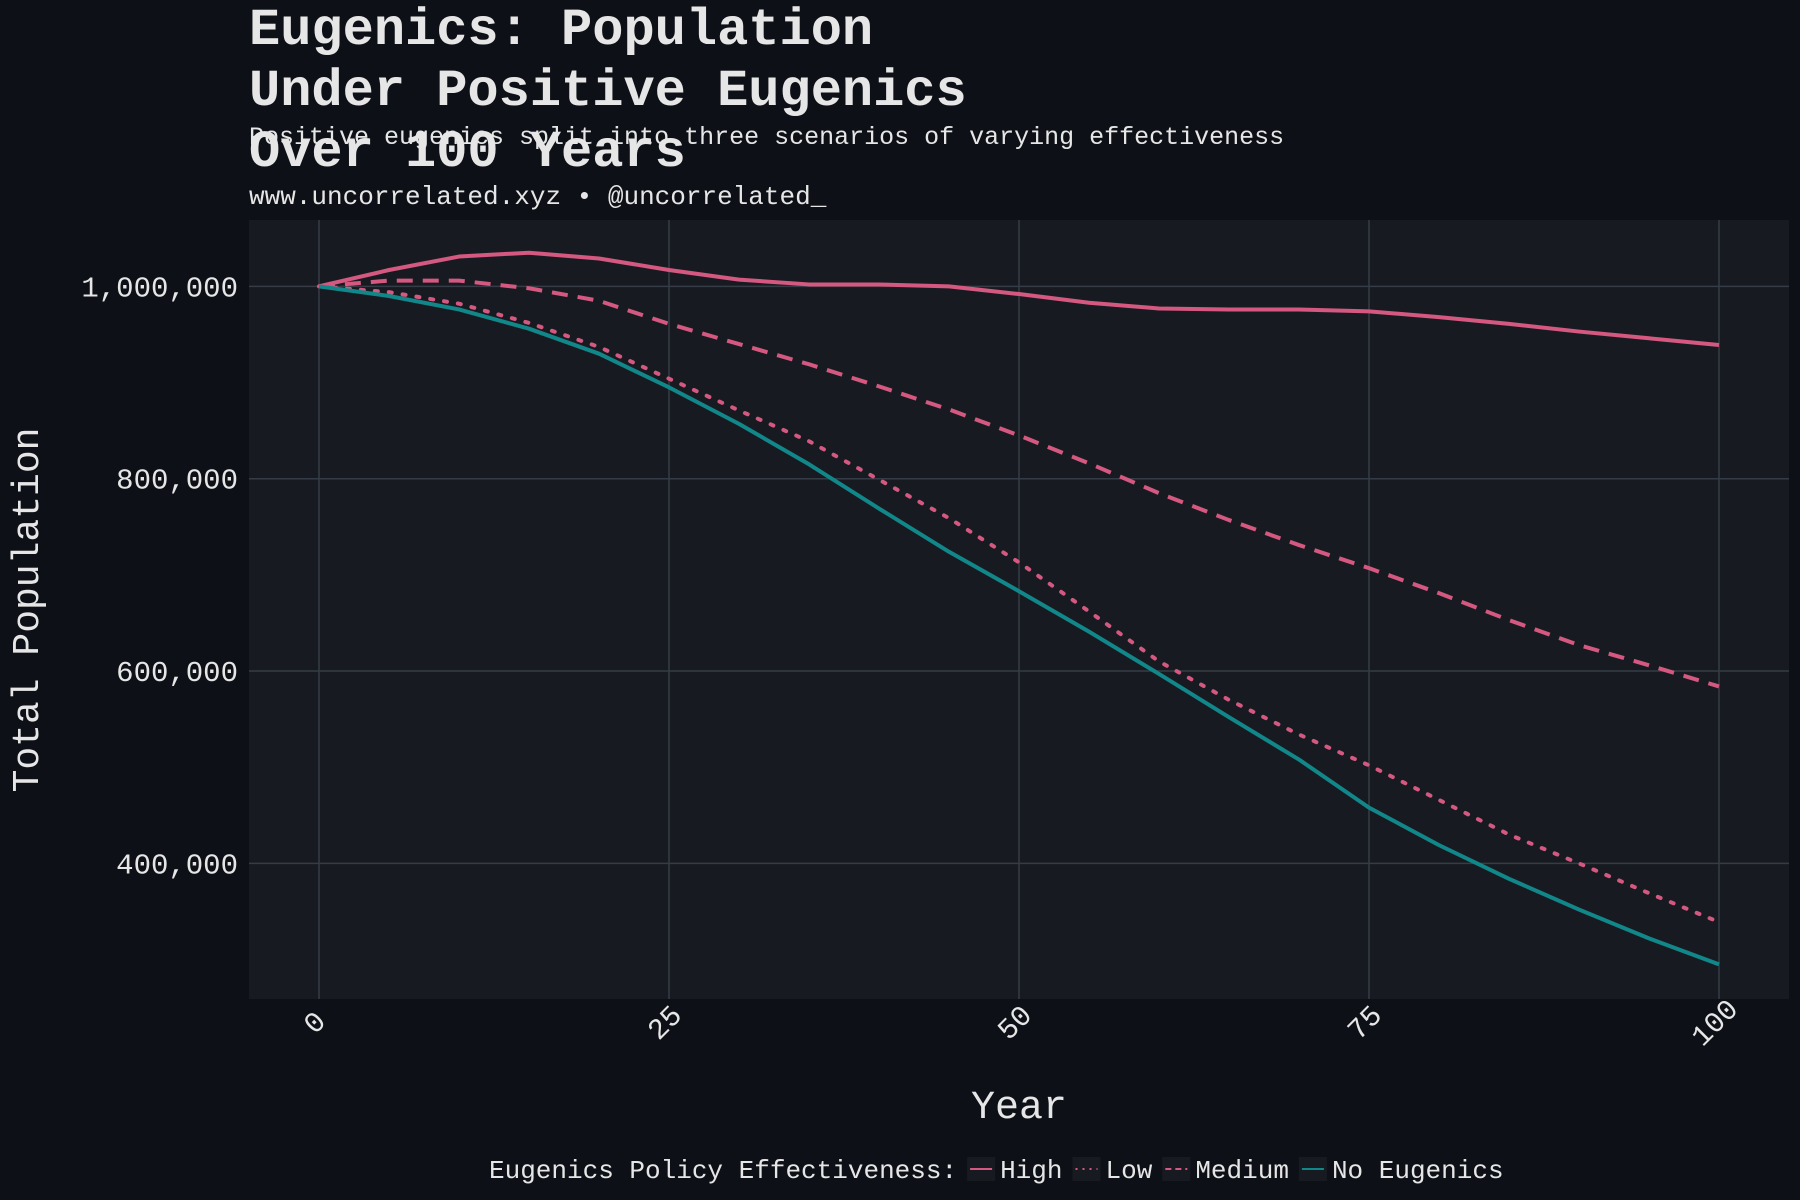  What do you see at coordinates (177, 865) in the screenshot?
I see `y-tick-label: 400,000` at bounding box center [177, 865].